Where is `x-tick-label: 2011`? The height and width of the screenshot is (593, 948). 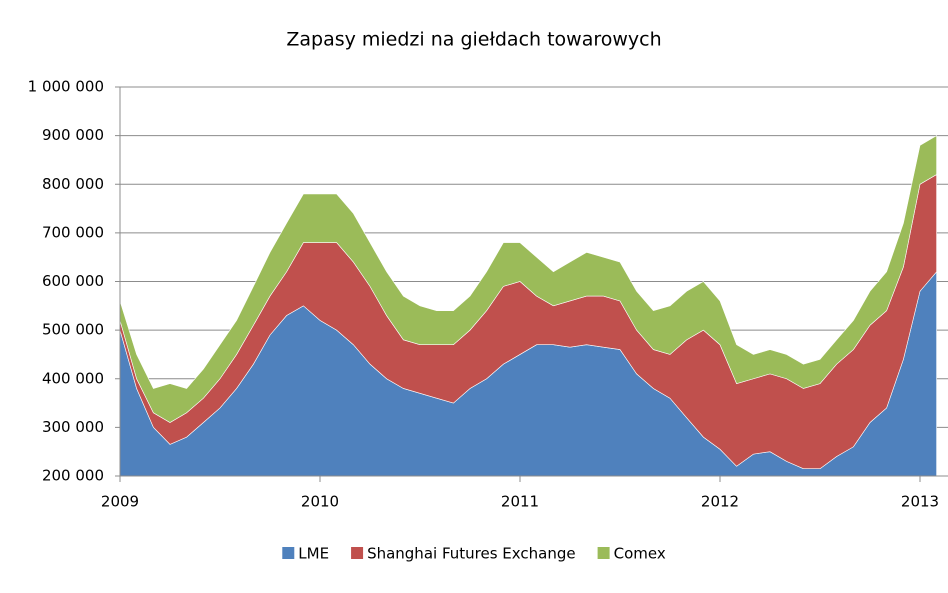 x-tick-label: 2011 is located at coordinates (520, 502).